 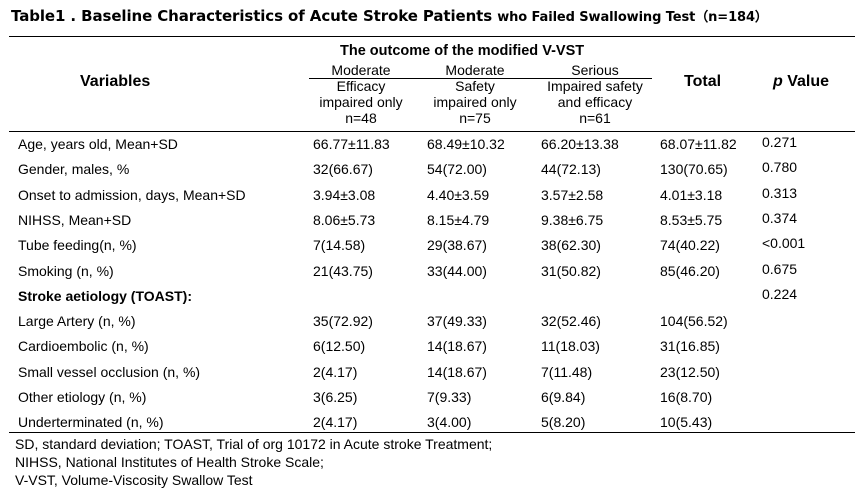 I want to click on cell-serious: 38(62.30), so click(x=571, y=245).